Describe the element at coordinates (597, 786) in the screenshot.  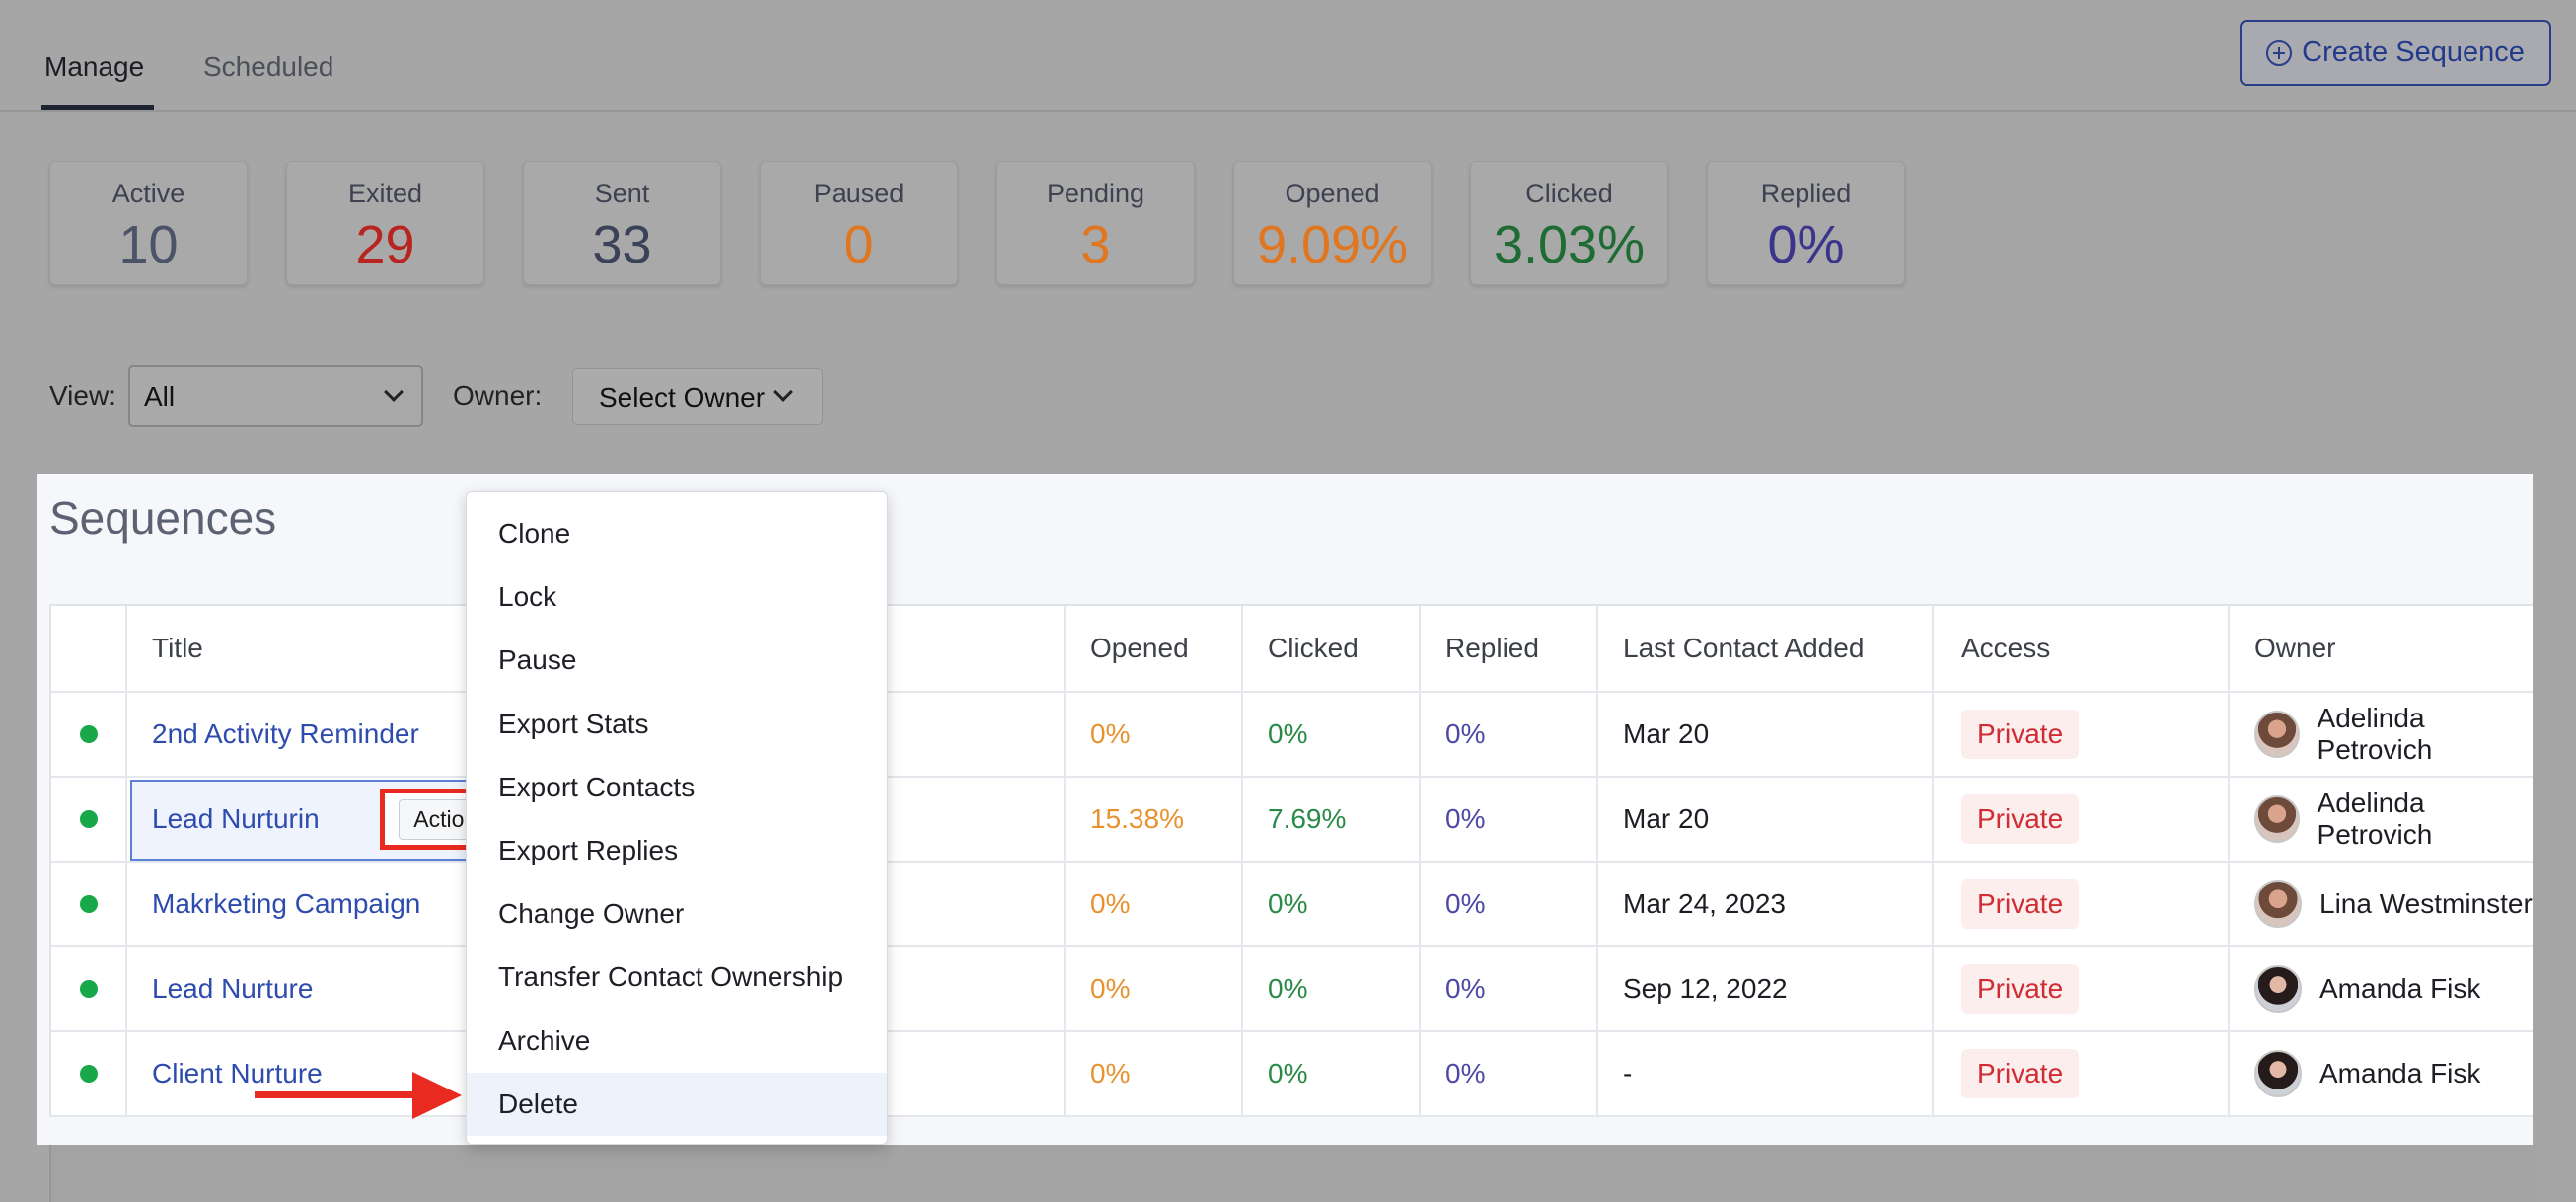
I see `menu-item-export-contacts: Export Contacts` at that location.